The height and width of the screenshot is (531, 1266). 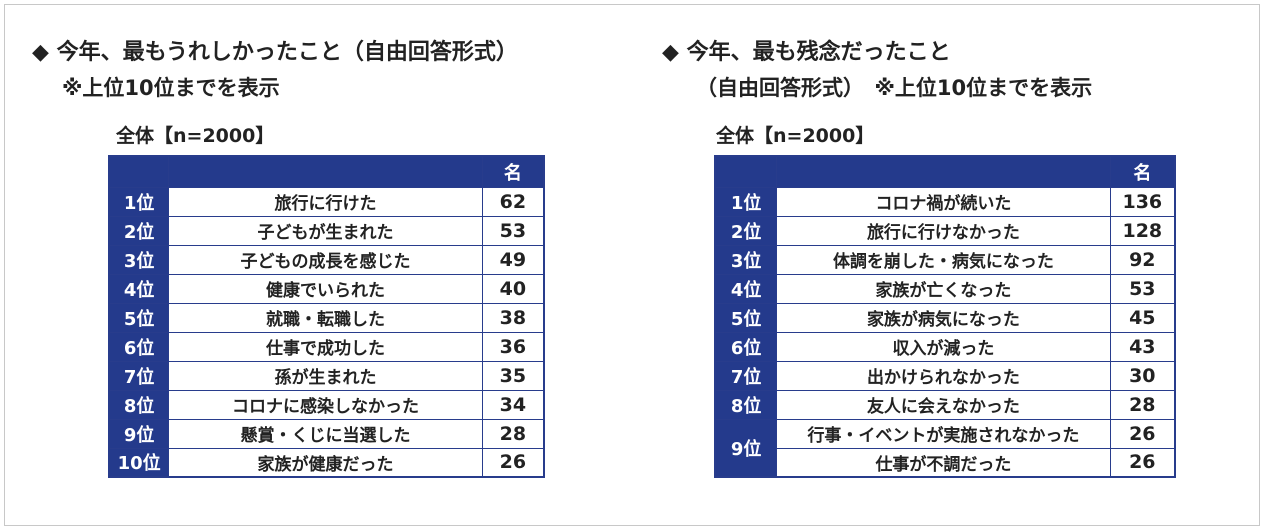 I want to click on item-cell: 旅行に行けた, so click(x=325, y=201).